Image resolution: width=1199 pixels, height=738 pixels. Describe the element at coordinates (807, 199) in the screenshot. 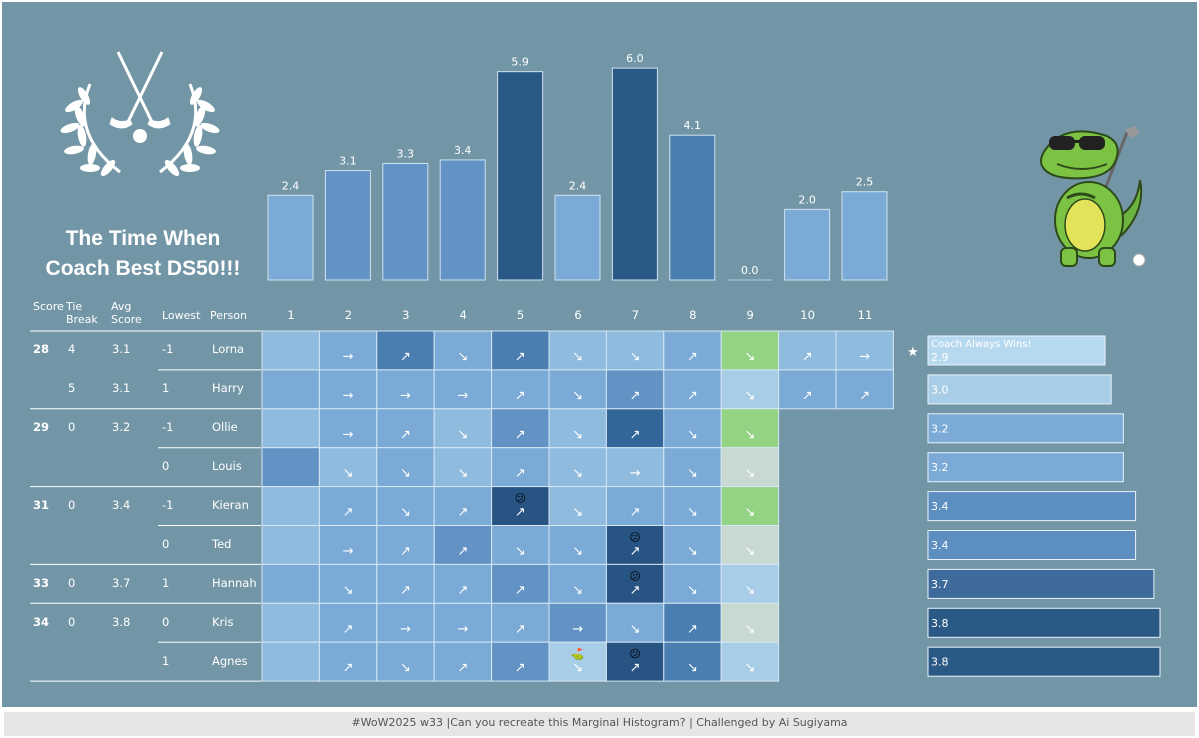

I see `bar-label-hole-10: 2.0` at that location.